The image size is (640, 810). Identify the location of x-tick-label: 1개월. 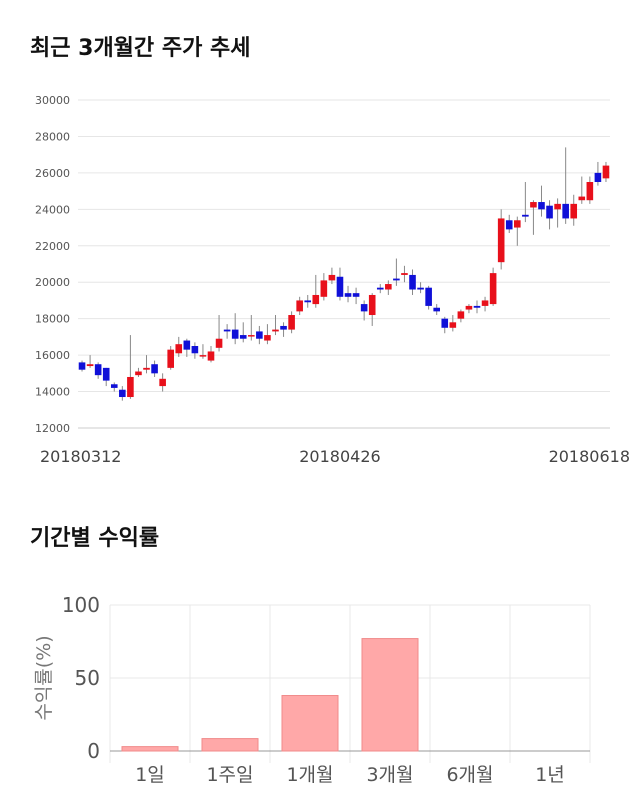
(309, 775).